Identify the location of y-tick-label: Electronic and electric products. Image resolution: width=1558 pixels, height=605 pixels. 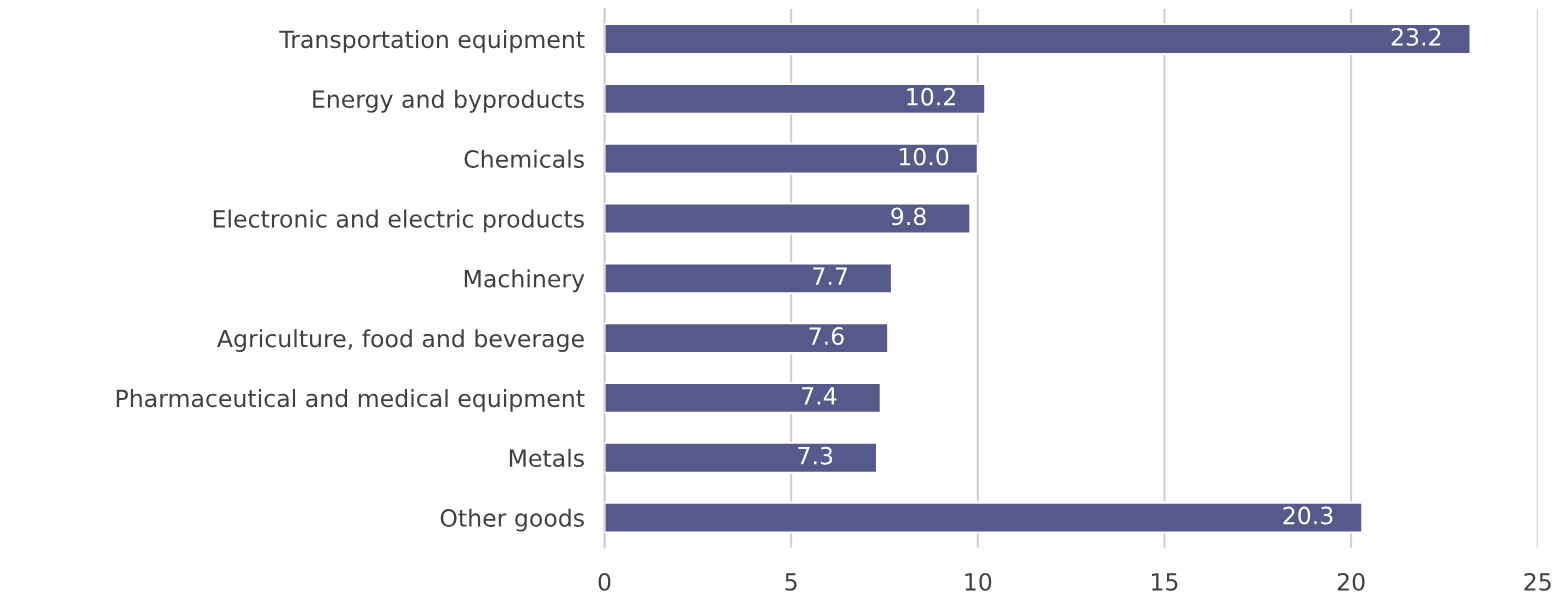
(398, 221).